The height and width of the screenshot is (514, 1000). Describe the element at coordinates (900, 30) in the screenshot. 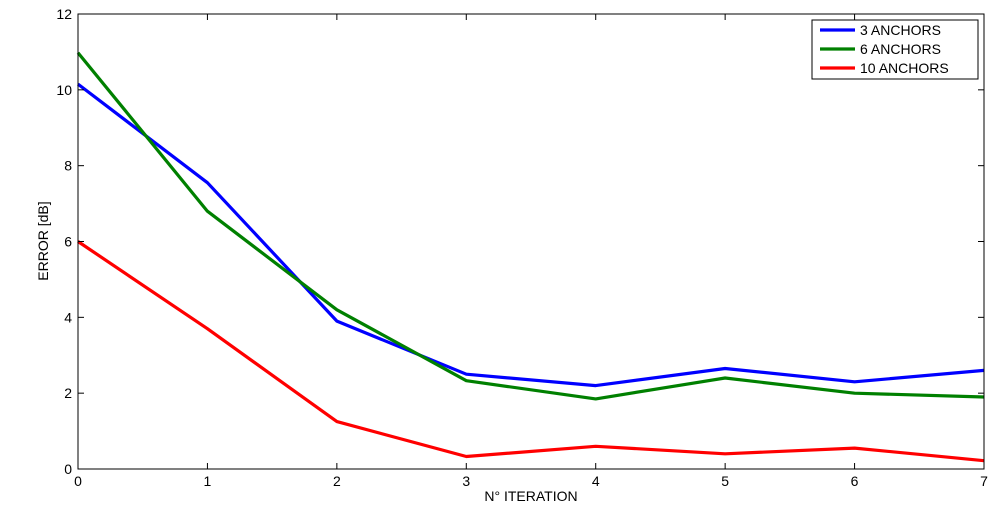

I see `legend-label-3-anchors: 3 ANCHORS` at that location.